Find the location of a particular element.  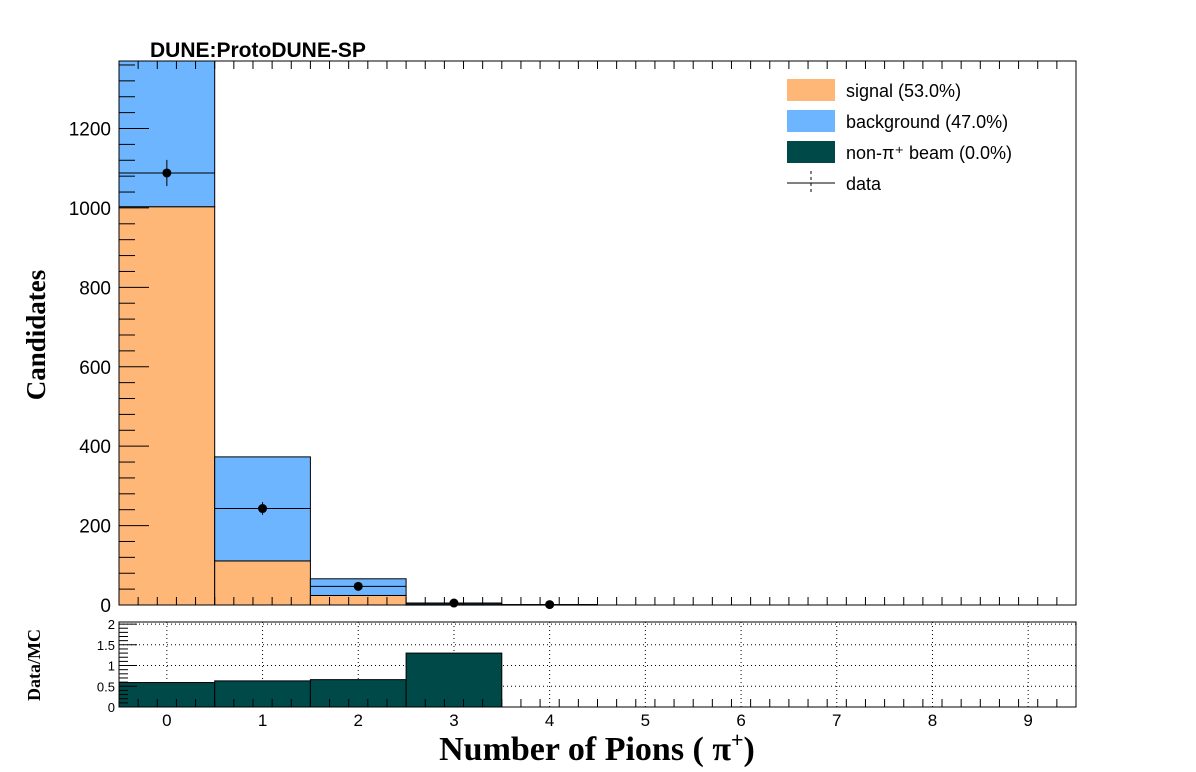

legend-entry-3: data is located at coordinates (834, 183).